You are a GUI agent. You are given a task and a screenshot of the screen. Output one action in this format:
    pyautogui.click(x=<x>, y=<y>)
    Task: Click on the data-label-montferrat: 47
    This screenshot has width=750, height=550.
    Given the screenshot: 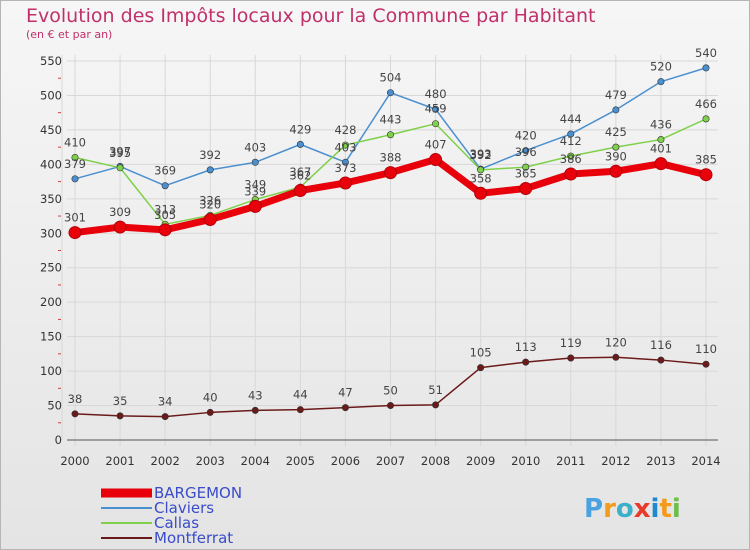 What is the action you would take?
    pyautogui.click(x=345, y=393)
    